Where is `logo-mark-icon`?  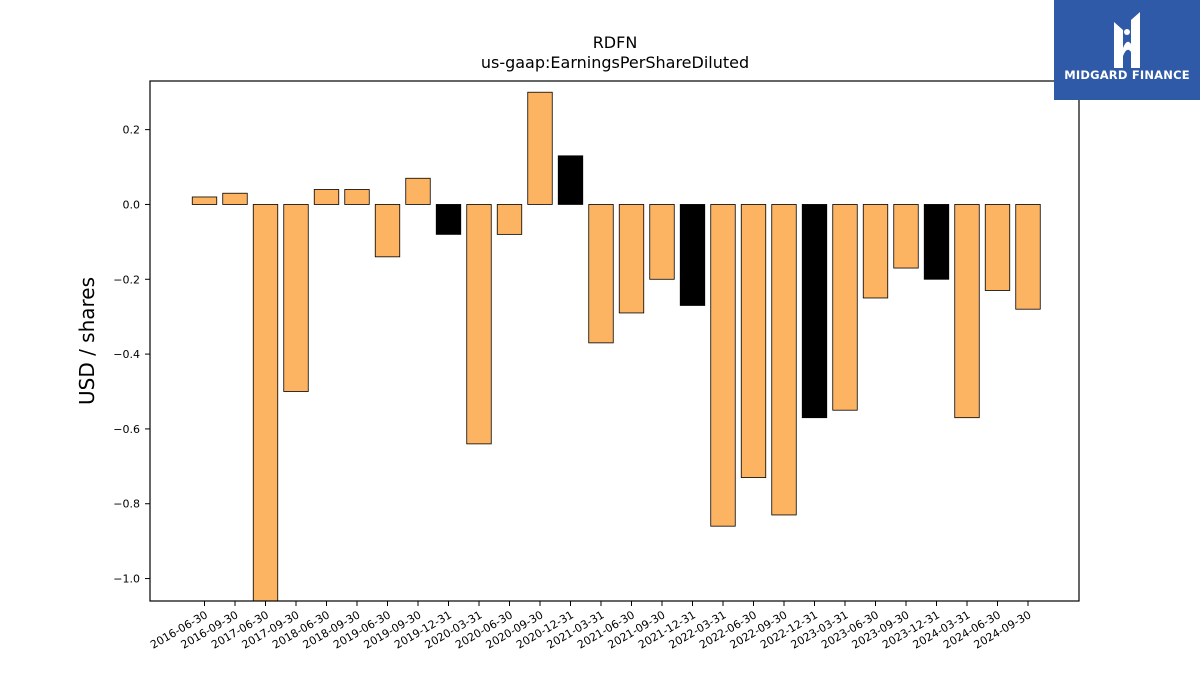 logo-mark-icon is located at coordinates (1127, 40).